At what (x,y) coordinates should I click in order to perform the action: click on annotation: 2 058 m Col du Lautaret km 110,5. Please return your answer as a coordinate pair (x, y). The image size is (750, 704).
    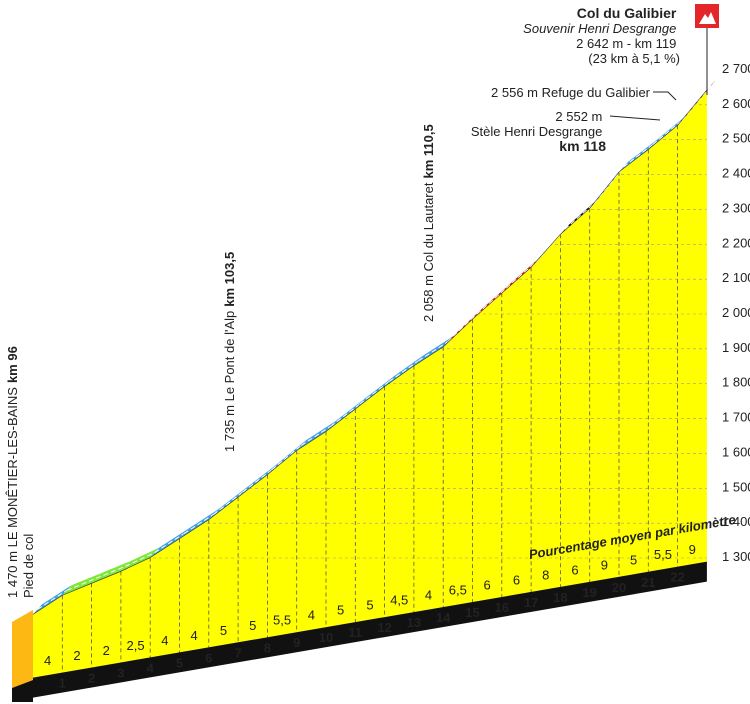
    Looking at the image, I should click on (428, 223).